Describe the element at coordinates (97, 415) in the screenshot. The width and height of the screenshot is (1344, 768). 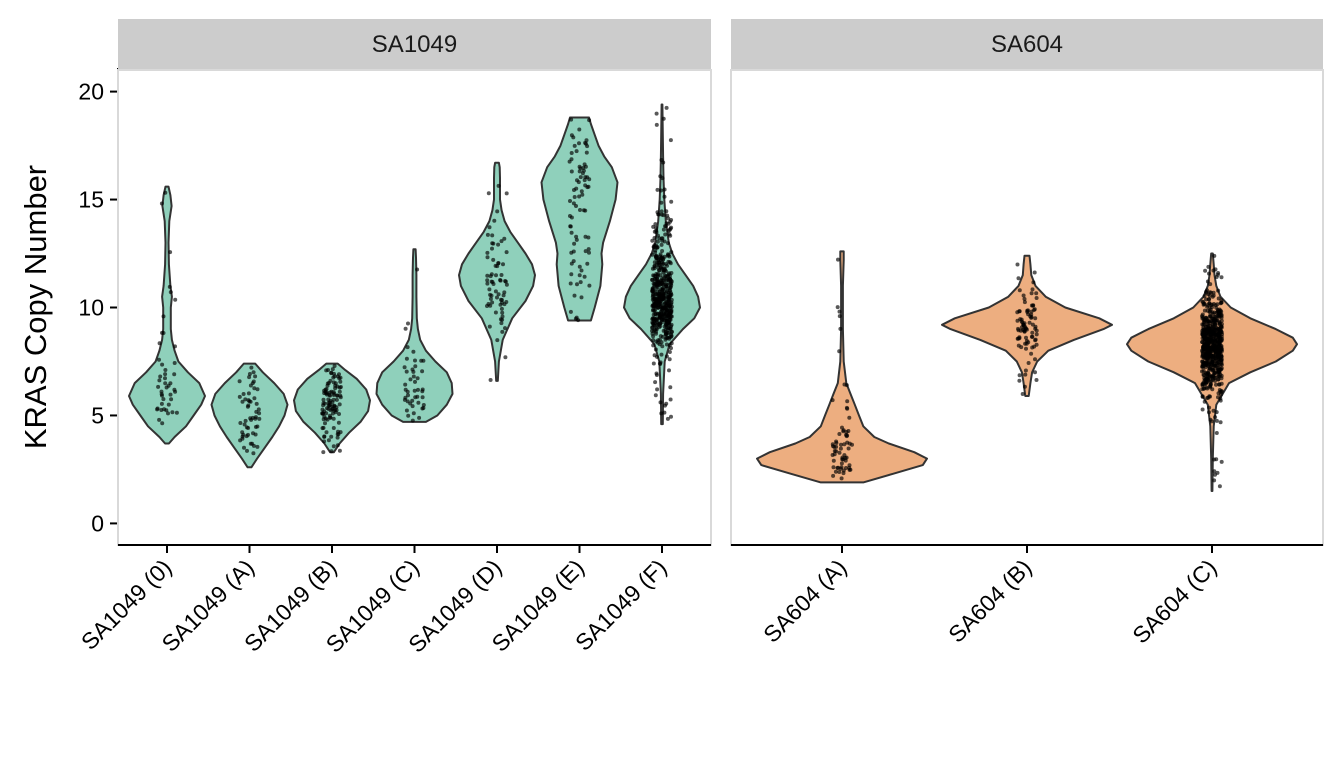
I see `y-tick-label: 5` at that location.